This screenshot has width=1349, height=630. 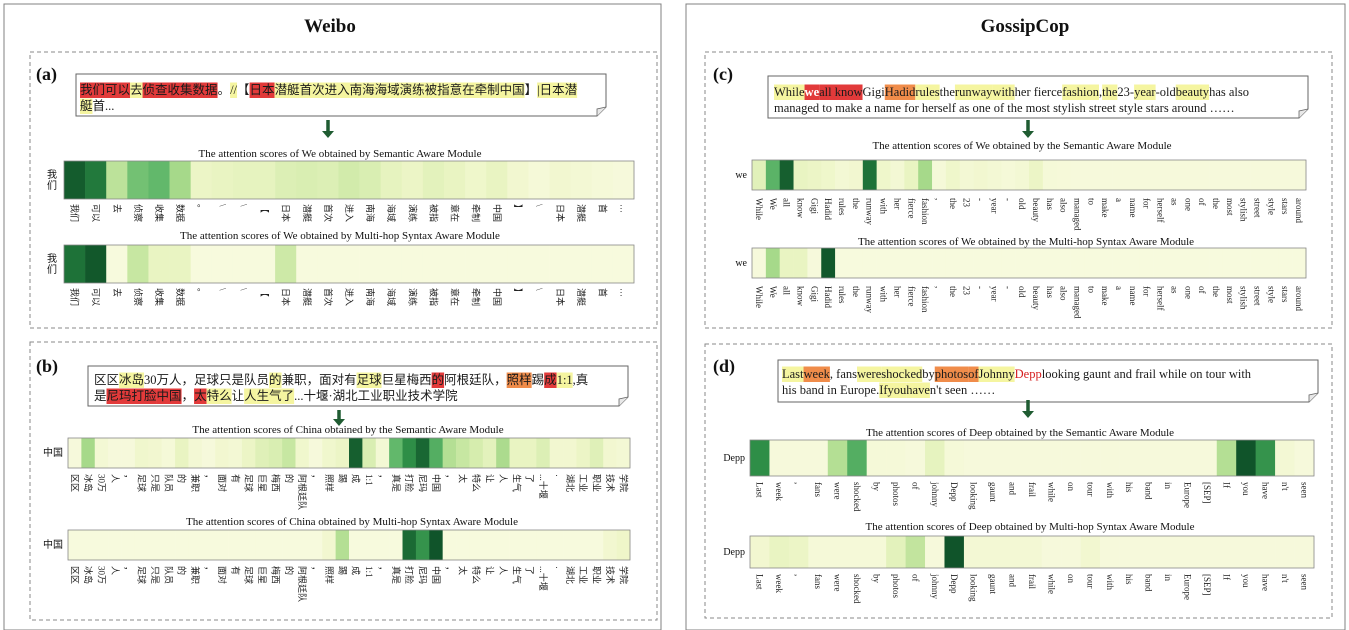 What do you see at coordinates (543, 486) in the screenshot?
I see `token-tick-label: ...十堰` at bounding box center [543, 486].